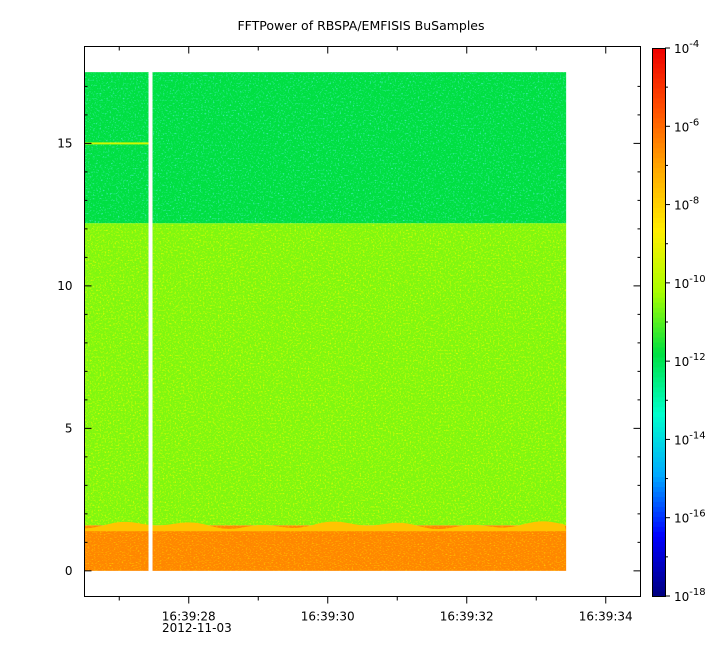 This screenshot has height=660, width=724. I want to click on y-tick-label: 10, so click(64, 286).